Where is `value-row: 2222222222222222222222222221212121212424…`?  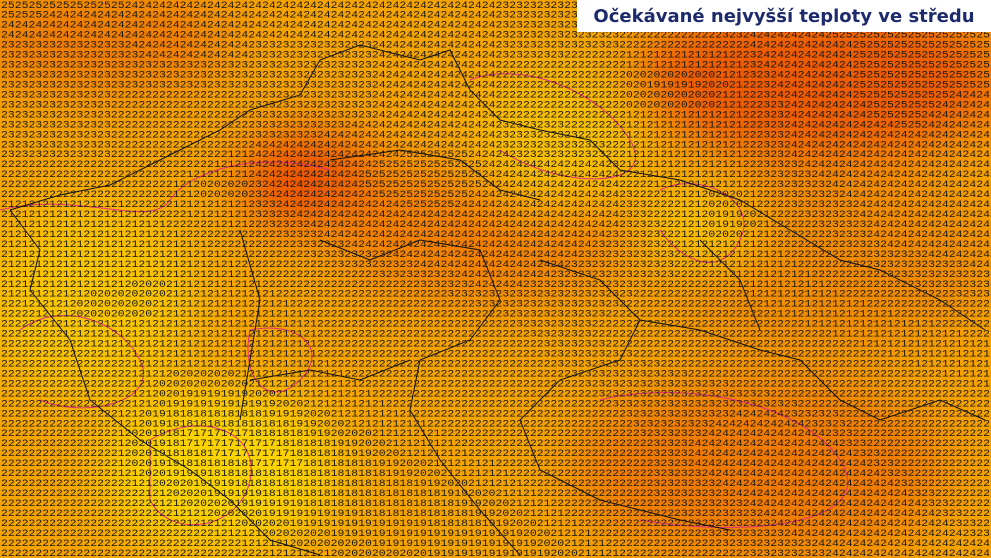
value-row: 2222222222222222222222222221212121212424… is located at coordinates (495, 175).